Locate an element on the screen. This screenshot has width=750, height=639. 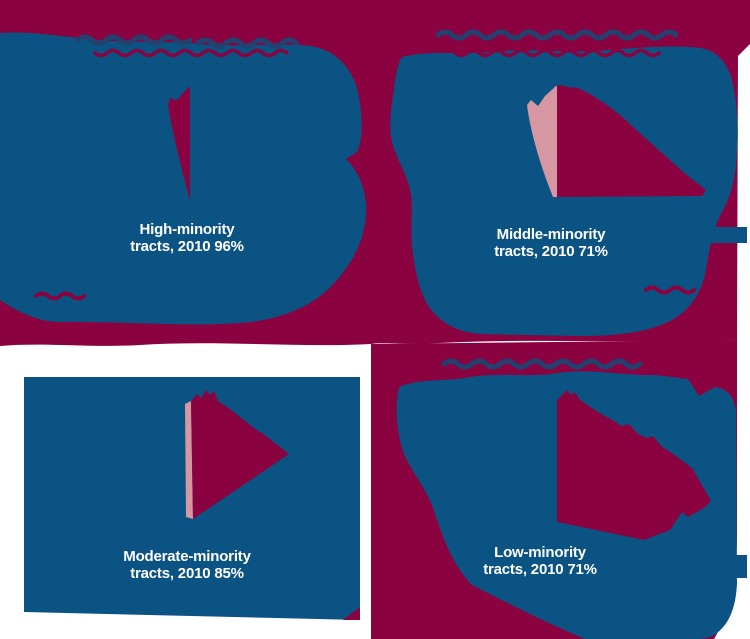
pie-label-line1: High-minority is located at coordinates (187, 229).